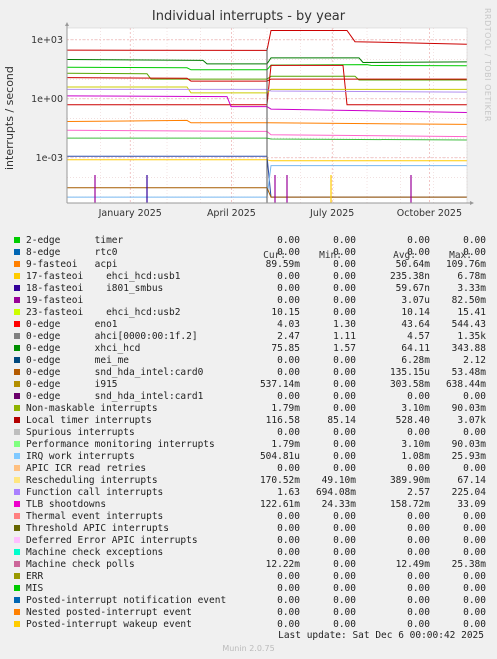  What do you see at coordinates (115, 372) in the screenshot?
I see `legend-name: 0-edge snd_hda_intel:card0` at bounding box center [115, 372].